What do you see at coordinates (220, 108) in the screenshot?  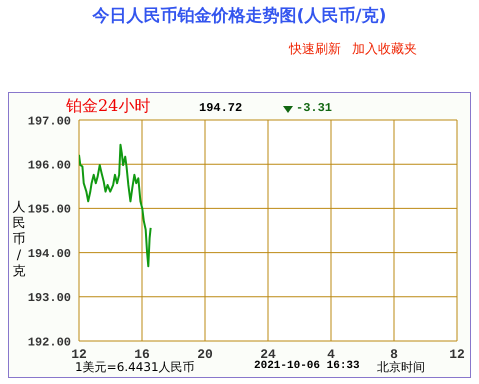 I see `text: 194.72` at bounding box center [220, 108].